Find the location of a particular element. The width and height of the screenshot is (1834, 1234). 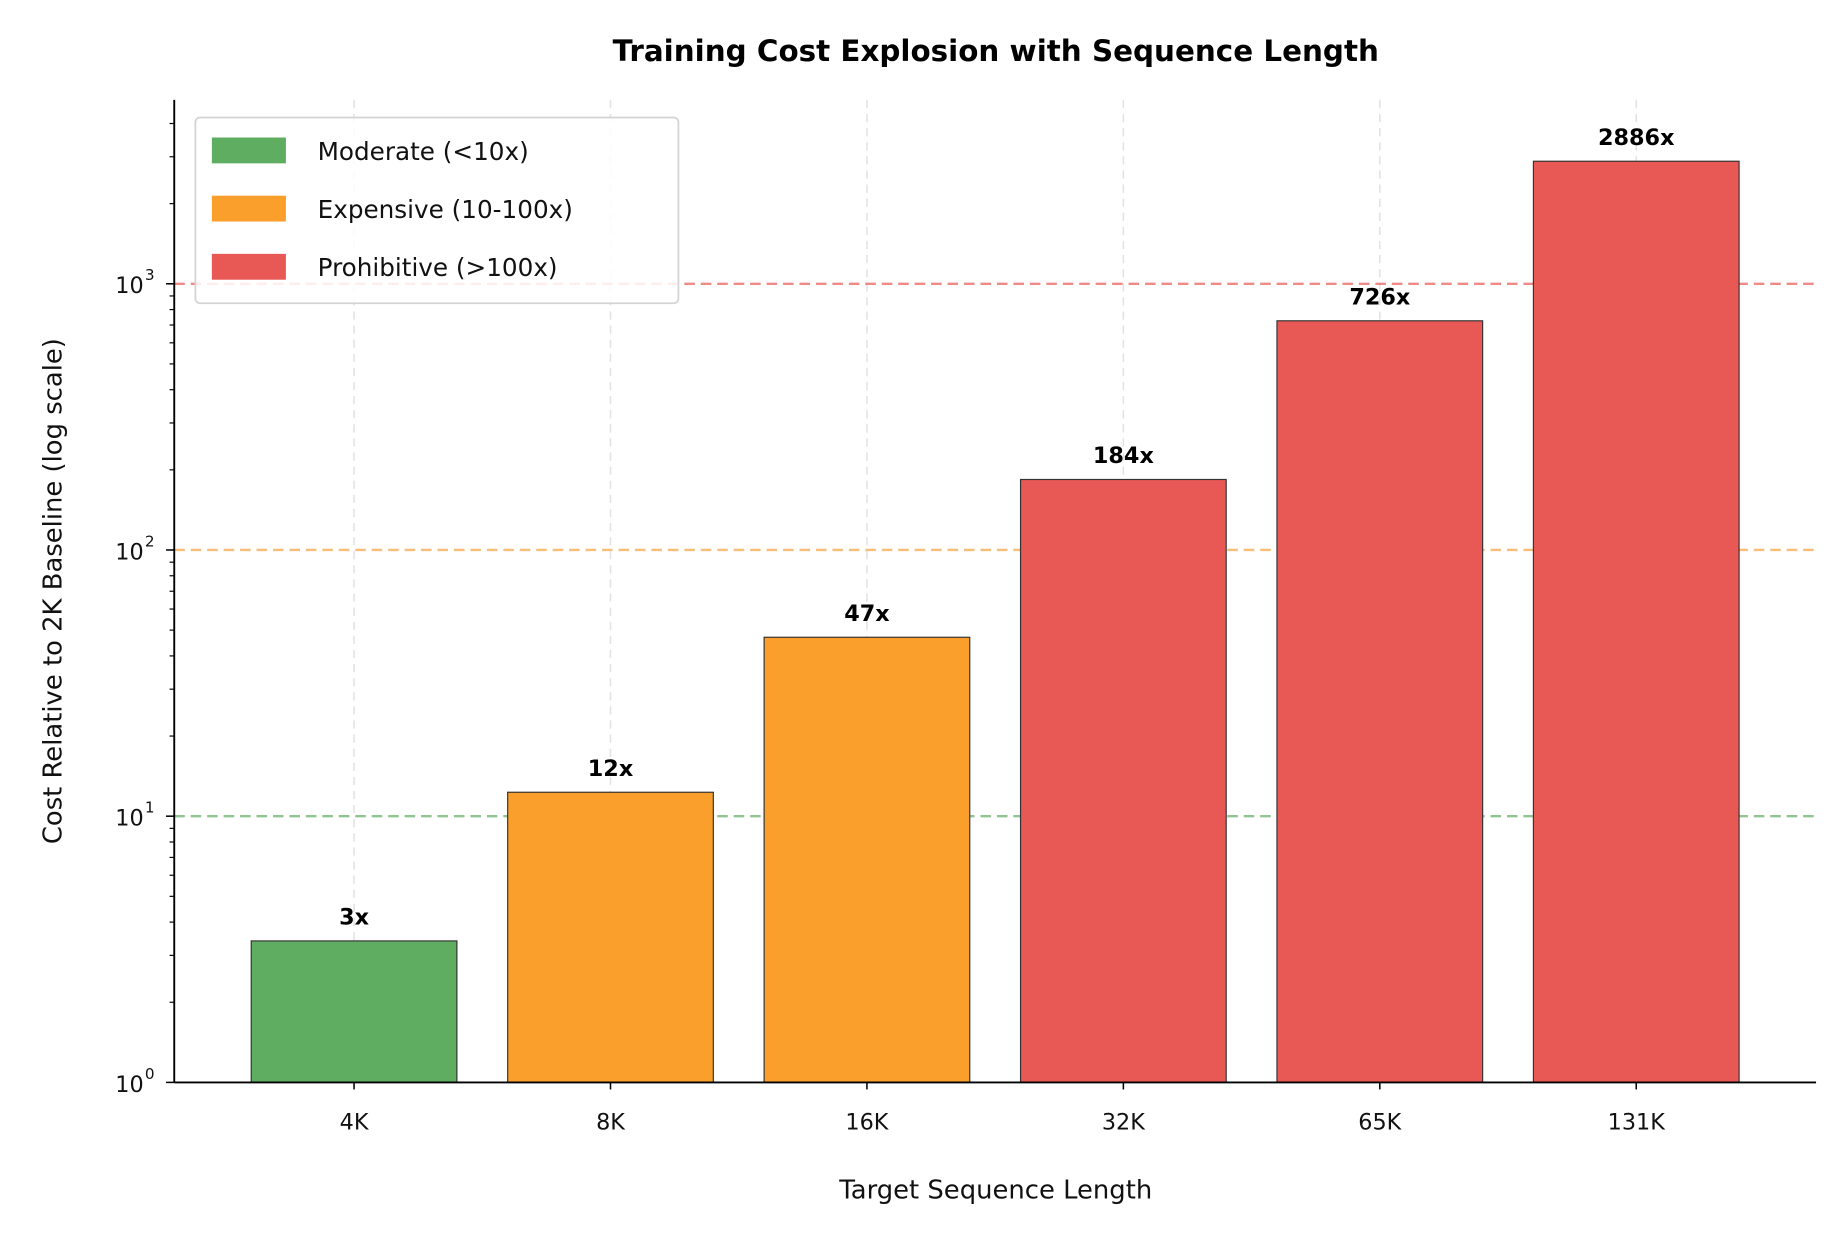

legend-swatch-moderate is located at coordinates (248, 150).